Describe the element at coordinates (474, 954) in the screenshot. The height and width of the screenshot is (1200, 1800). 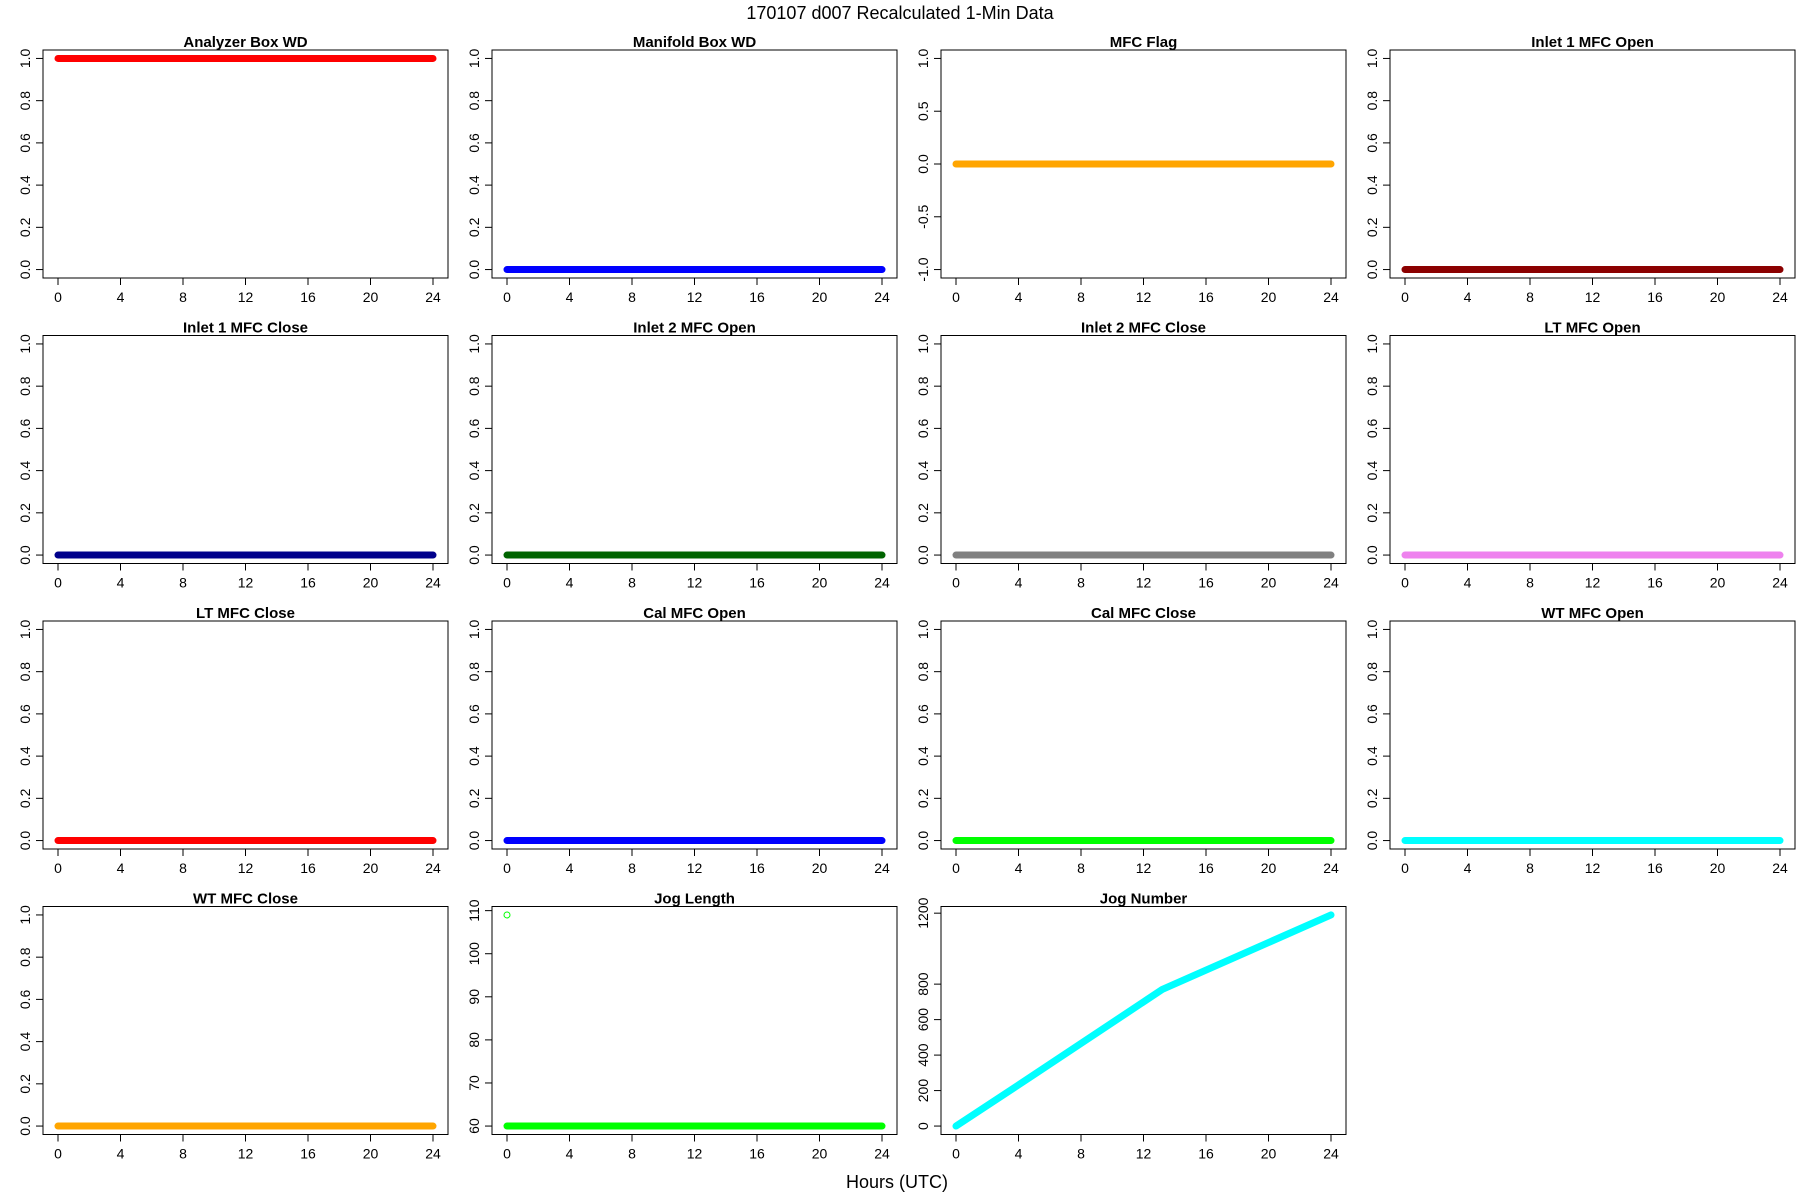
I see `y-tick-label: 100` at that location.